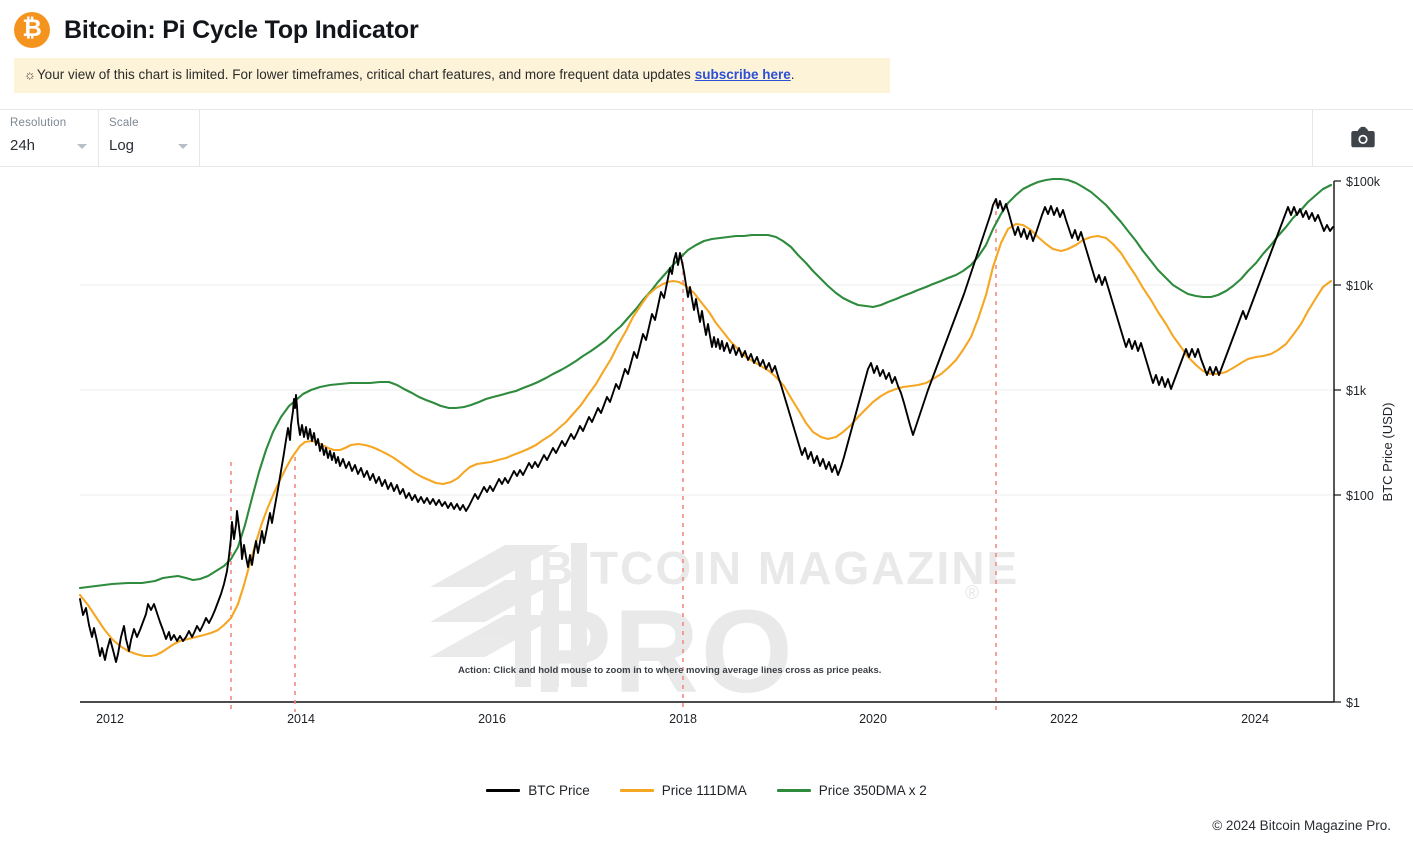 This screenshot has height=847, width=1413. What do you see at coordinates (1360, 496) in the screenshot?
I see `y-tick-label: $100` at bounding box center [1360, 496].